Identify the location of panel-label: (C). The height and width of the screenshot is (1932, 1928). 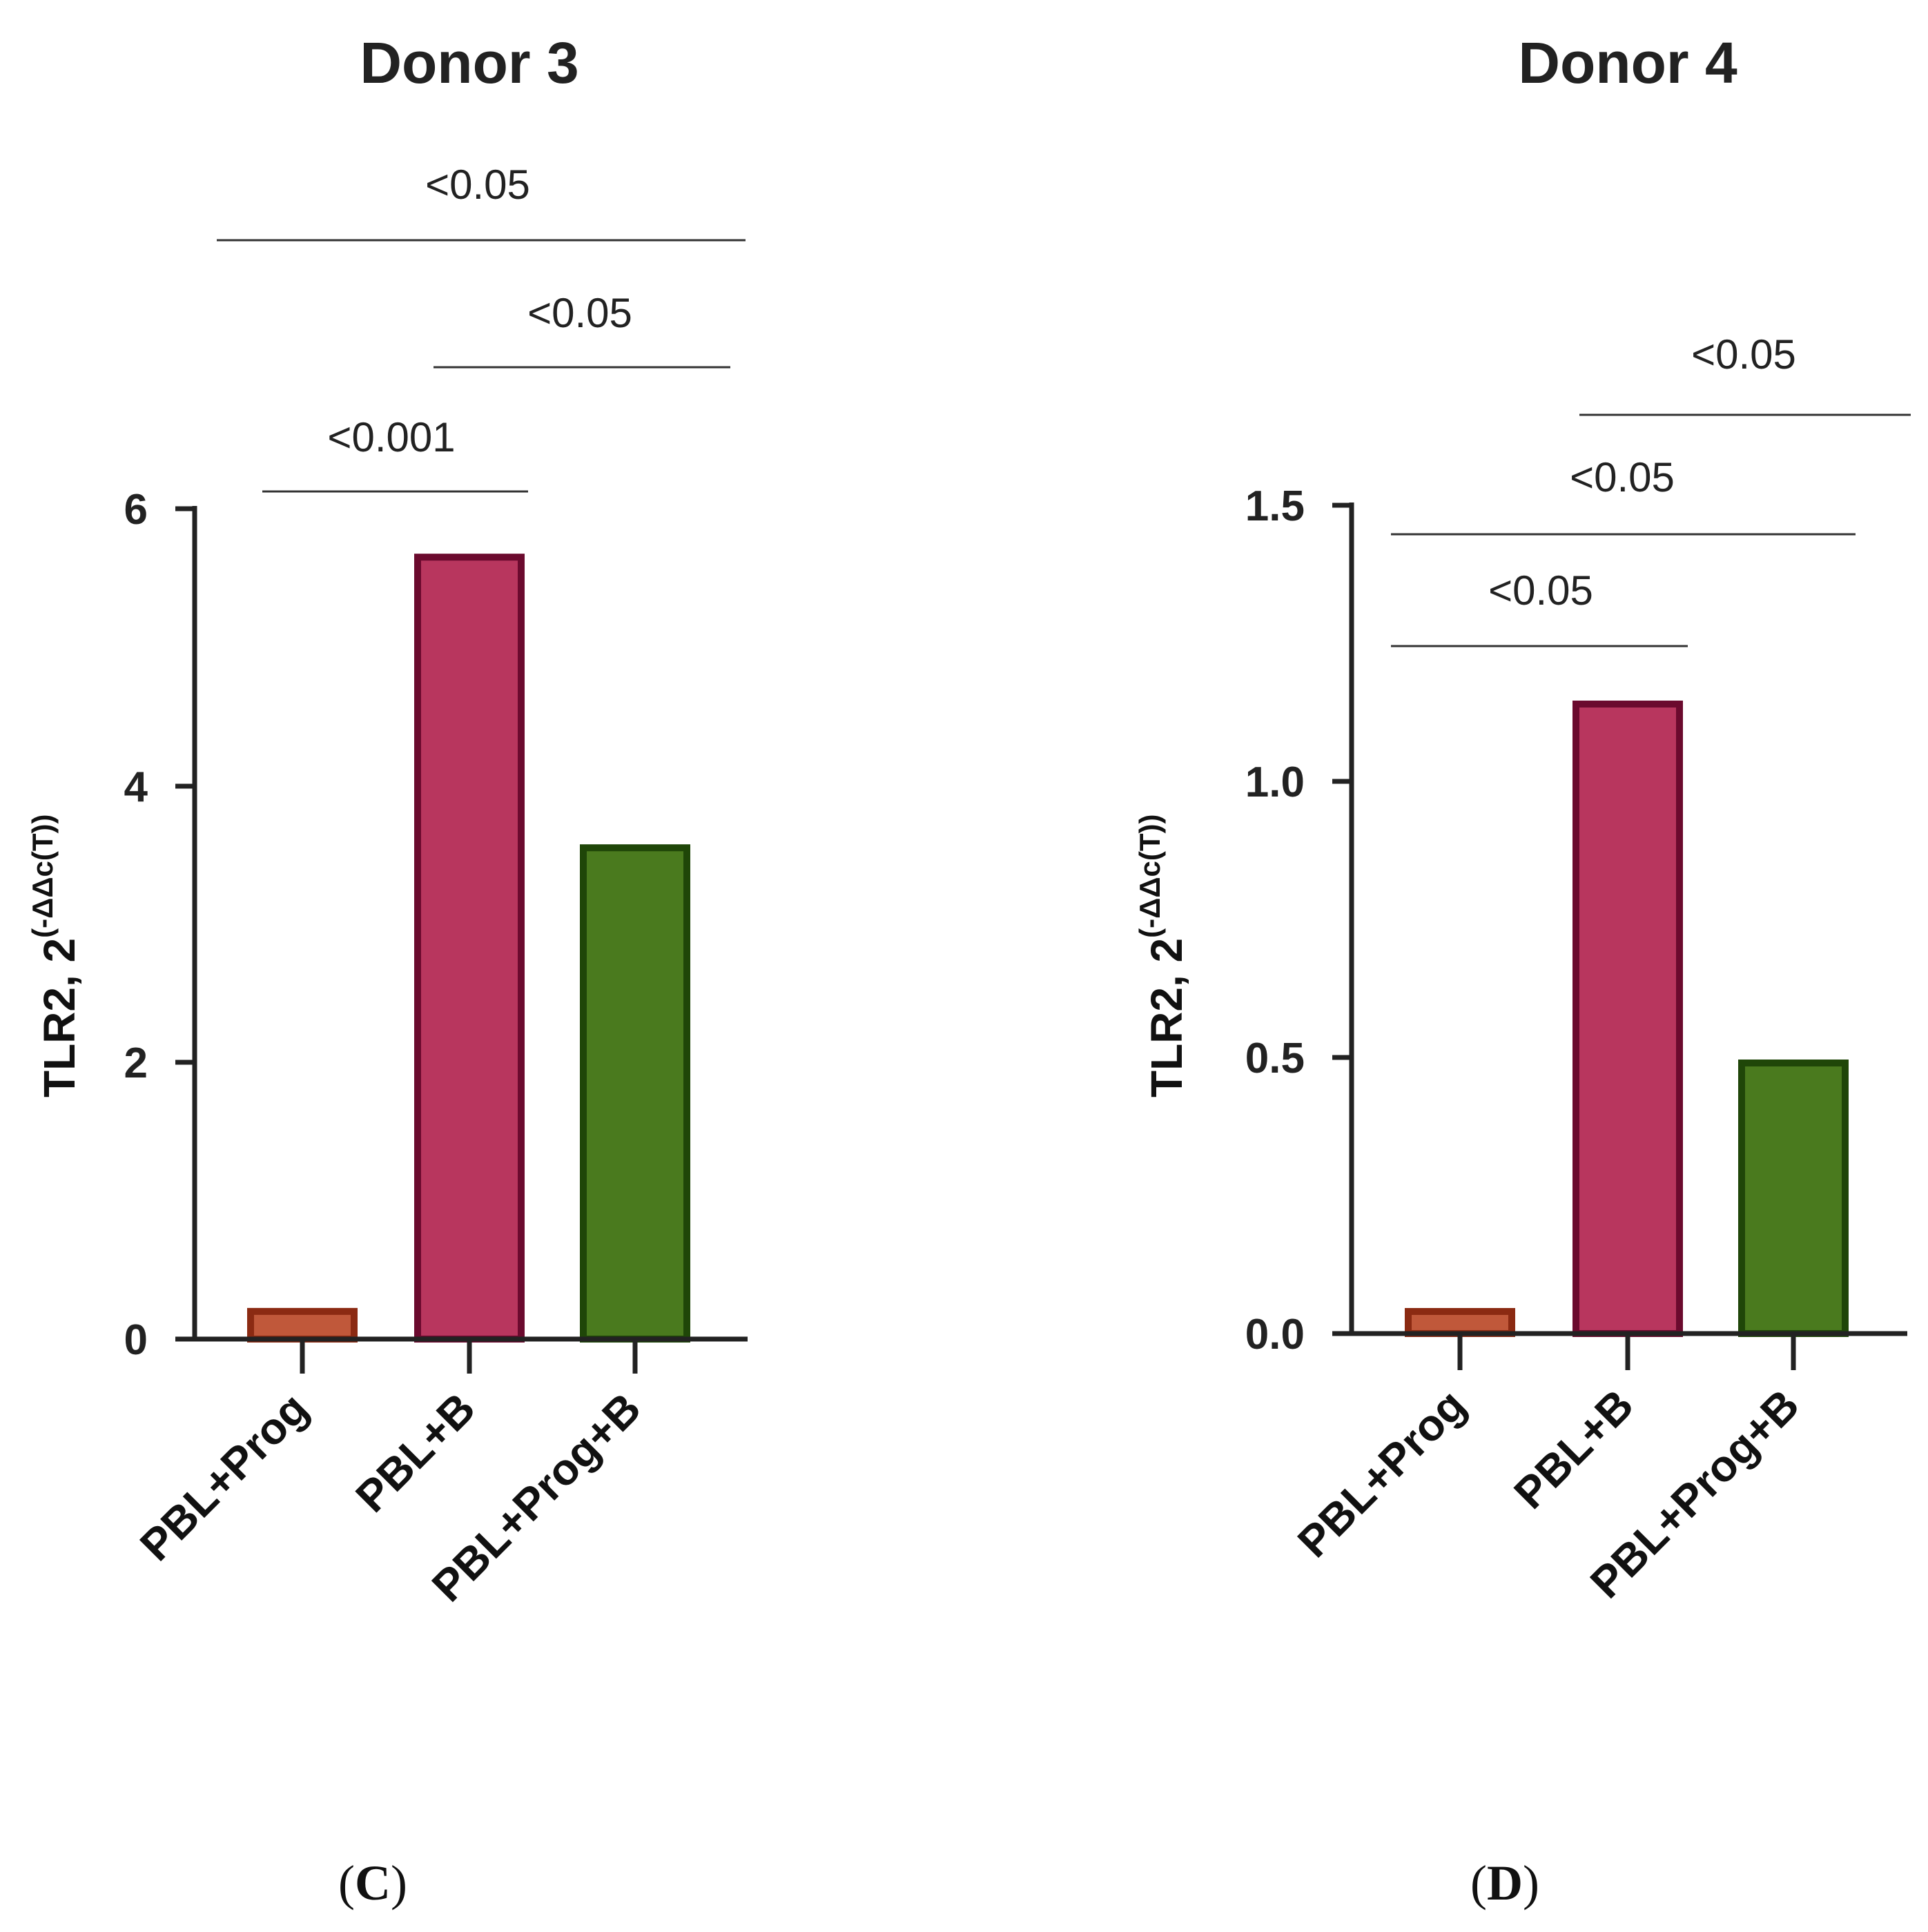
(372, 1883).